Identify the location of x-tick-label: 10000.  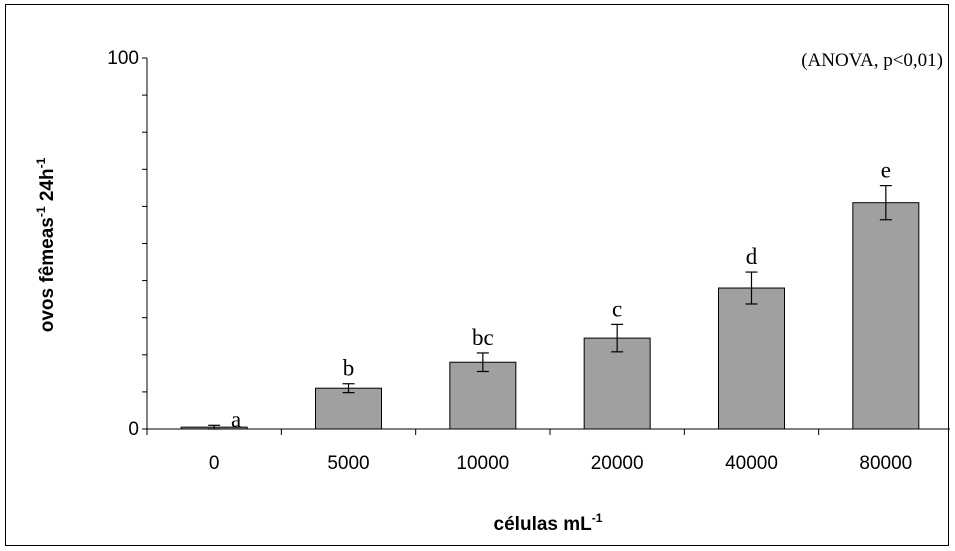
(482, 463).